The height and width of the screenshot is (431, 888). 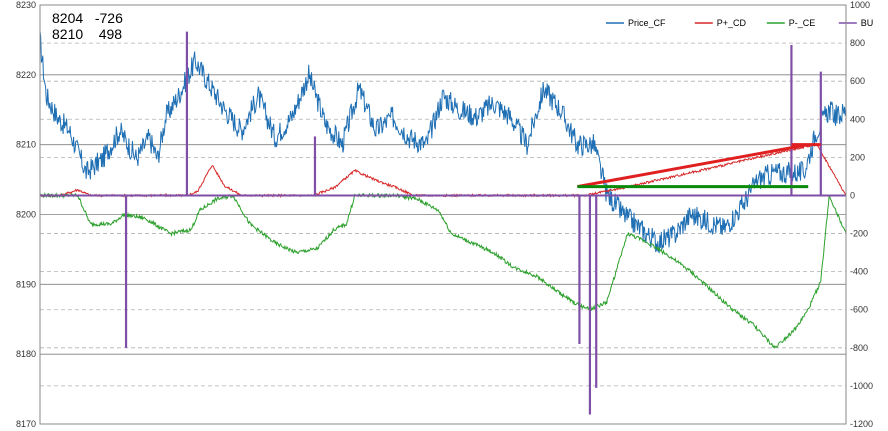 What do you see at coordinates (26, 354) in the screenshot?
I see `left-tick-label: 8180` at bounding box center [26, 354].